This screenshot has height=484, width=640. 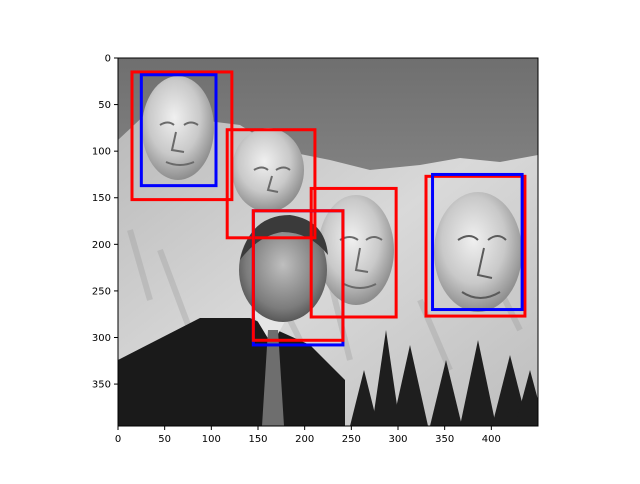 I want to click on carved-face-lincoln, so click(x=478, y=252).